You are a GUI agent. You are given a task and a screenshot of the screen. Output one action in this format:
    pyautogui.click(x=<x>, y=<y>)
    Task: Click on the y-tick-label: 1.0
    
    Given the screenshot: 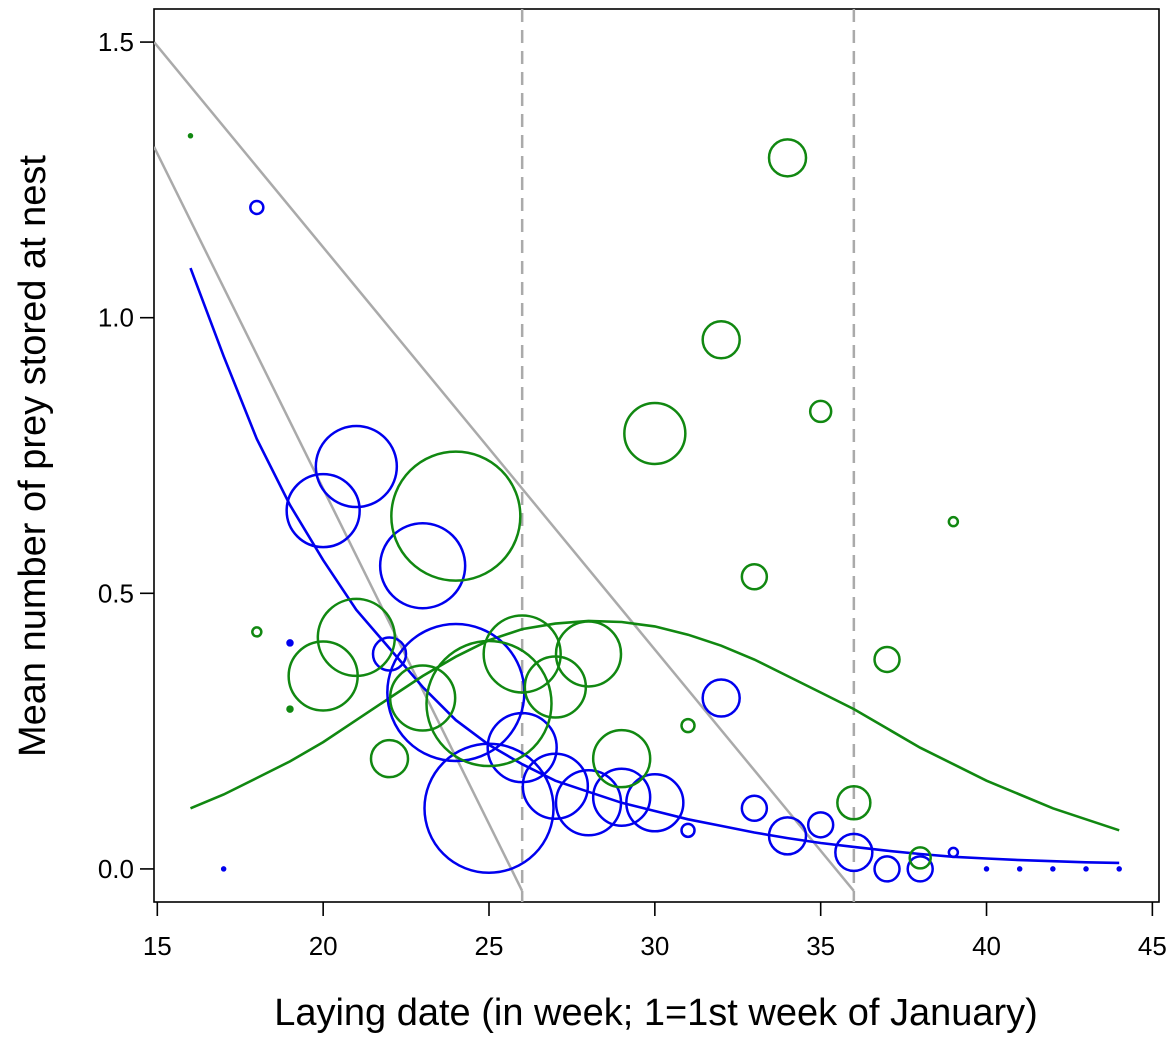 What is the action you would take?
    pyautogui.click(x=116, y=318)
    